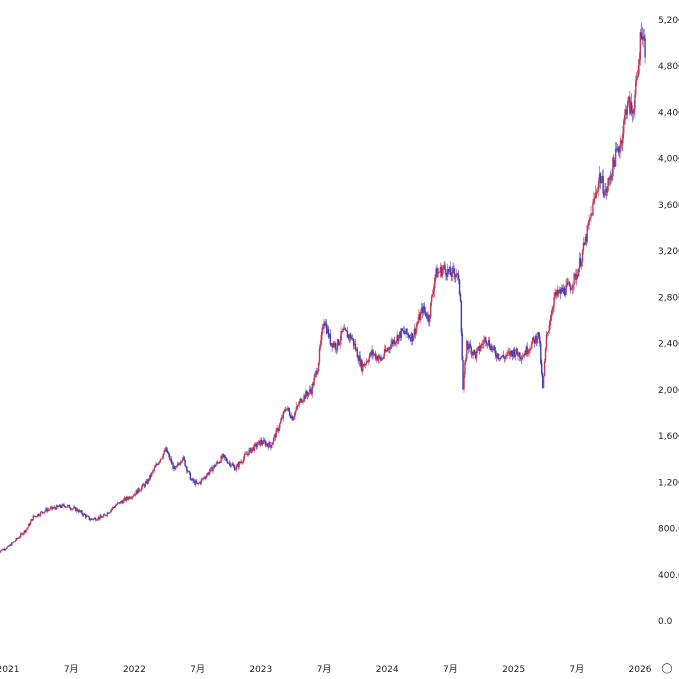 Image resolution: width=679 pixels, height=679 pixels. Describe the element at coordinates (667, 668) in the screenshot. I see `settings-icon: ◯` at that location.